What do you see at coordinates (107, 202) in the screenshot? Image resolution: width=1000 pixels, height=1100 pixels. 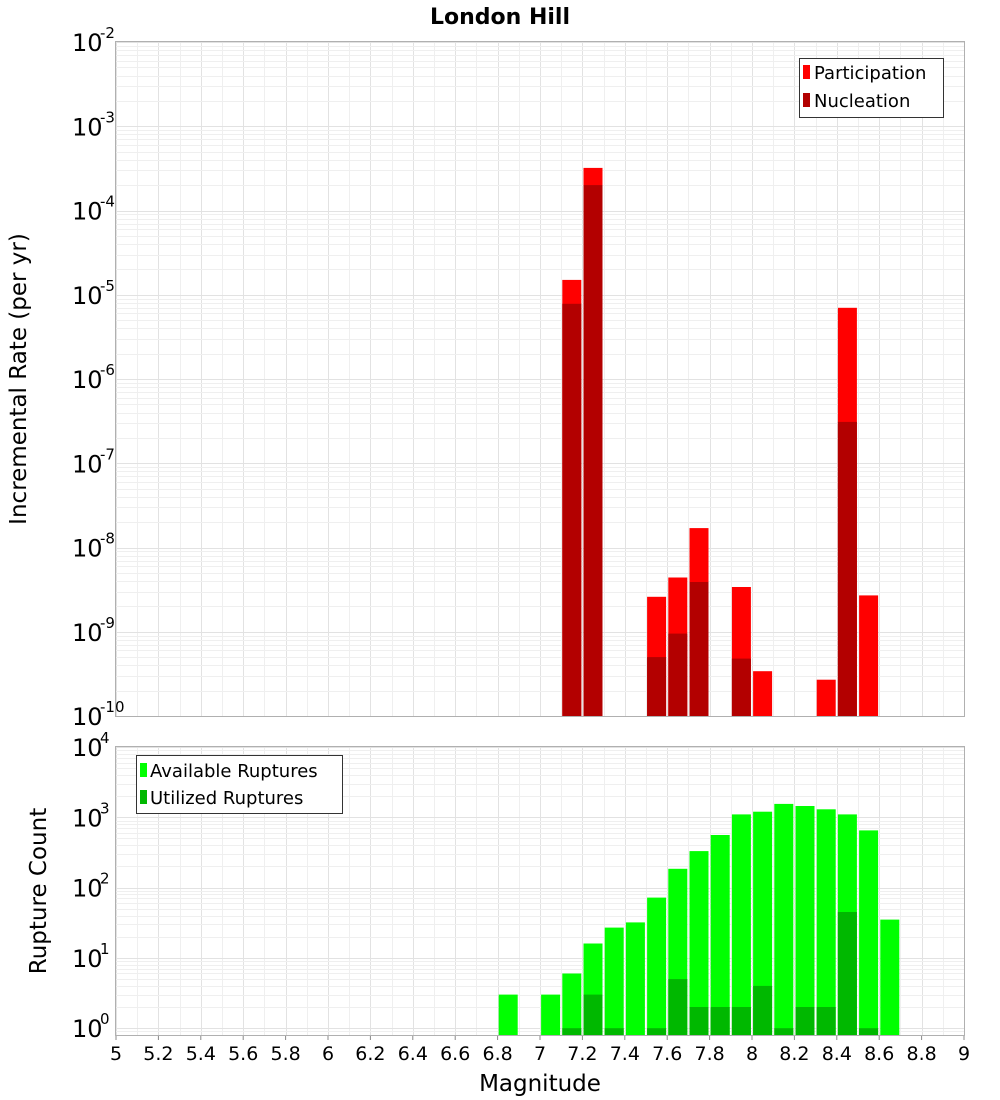 I see `rate-y-tick-exponent: -4` at bounding box center [107, 202].